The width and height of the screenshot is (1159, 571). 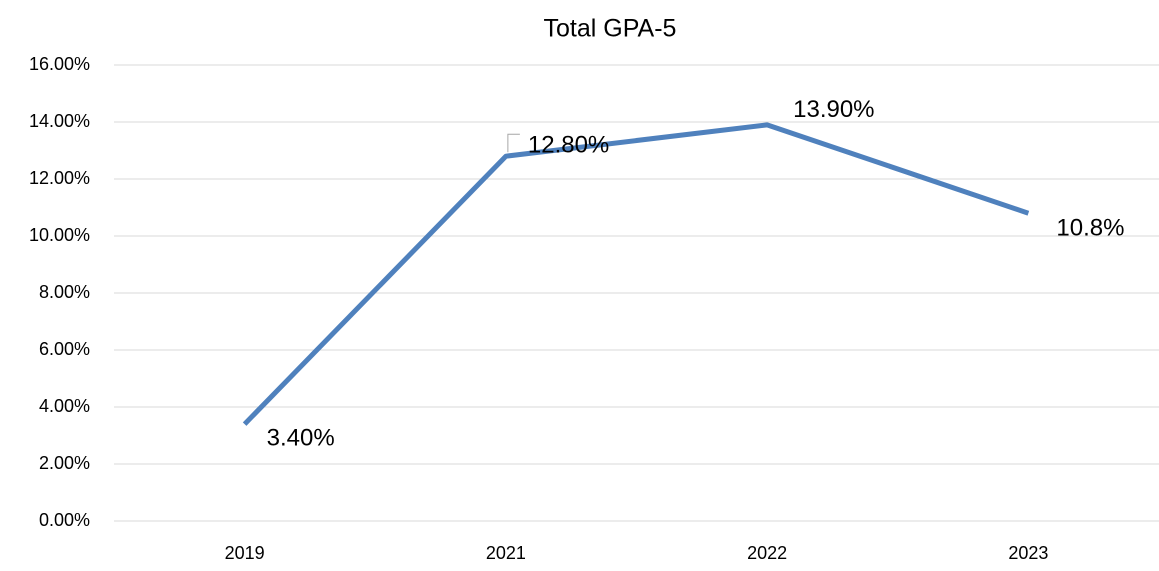 What do you see at coordinates (64, 349) in the screenshot?
I see `y-tick-label: 6.00%` at bounding box center [64, 349].